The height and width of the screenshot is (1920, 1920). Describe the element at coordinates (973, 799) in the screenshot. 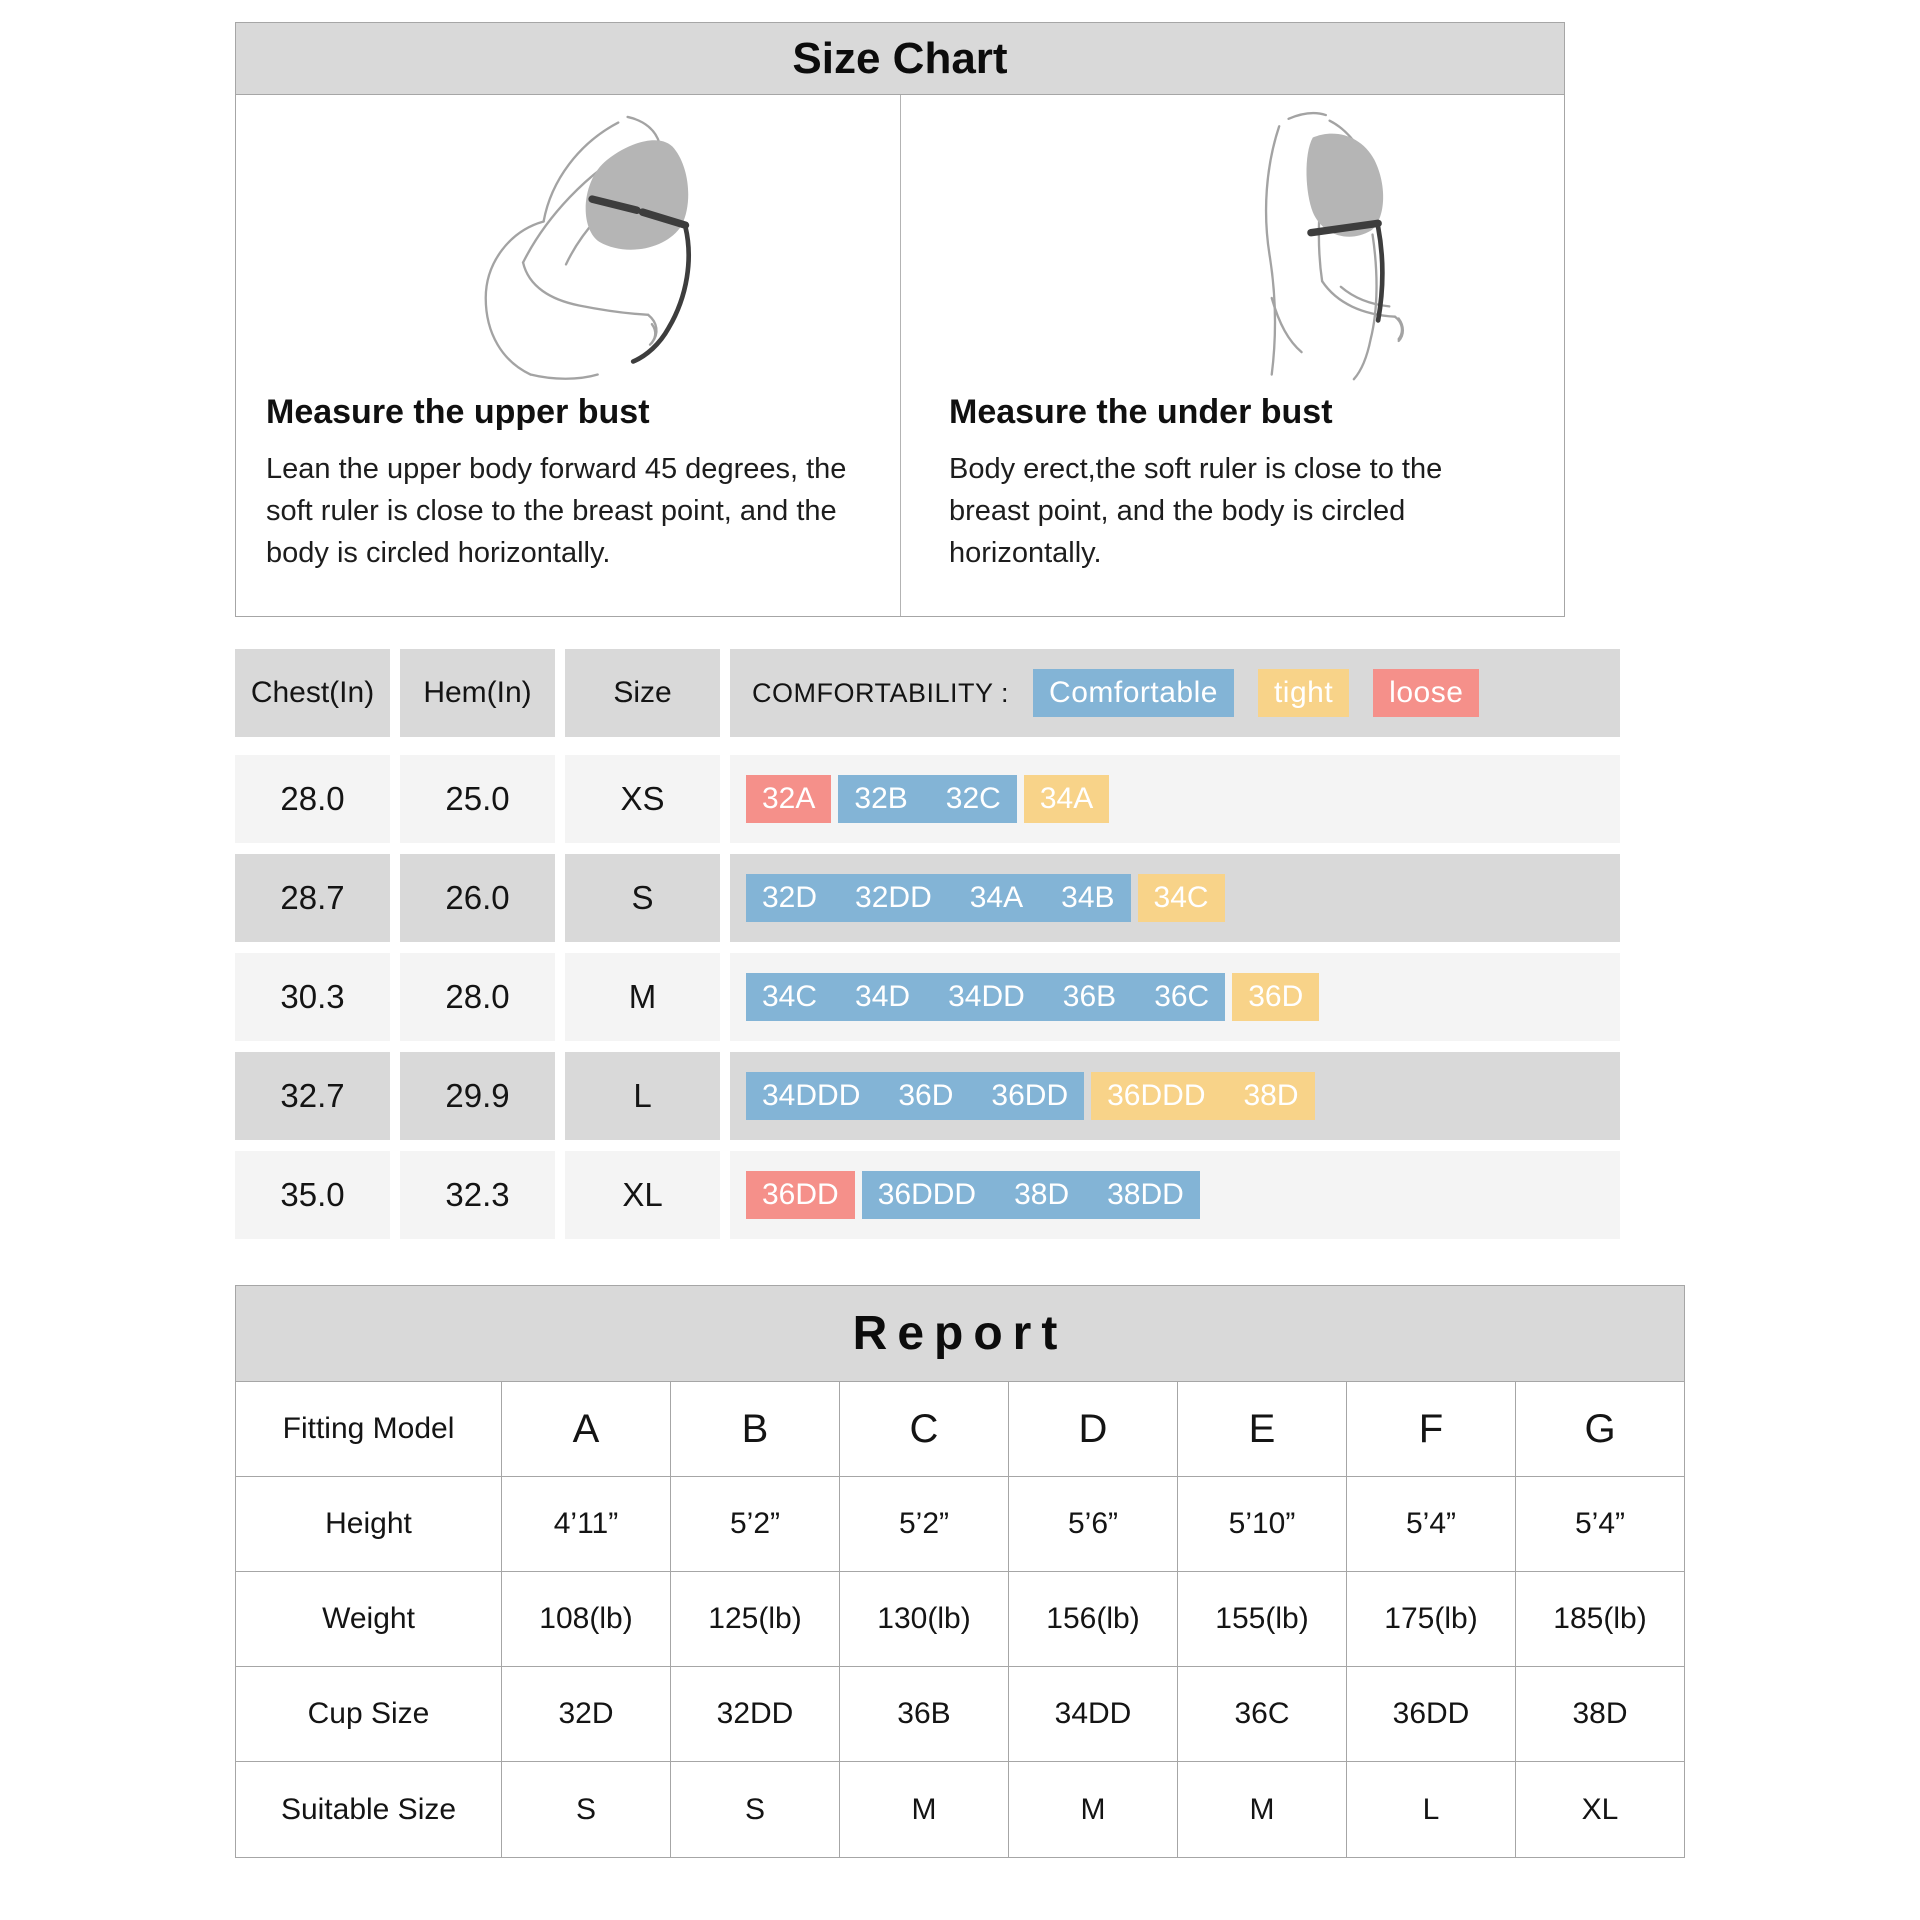

I see `bra-size: 32C` at that location.